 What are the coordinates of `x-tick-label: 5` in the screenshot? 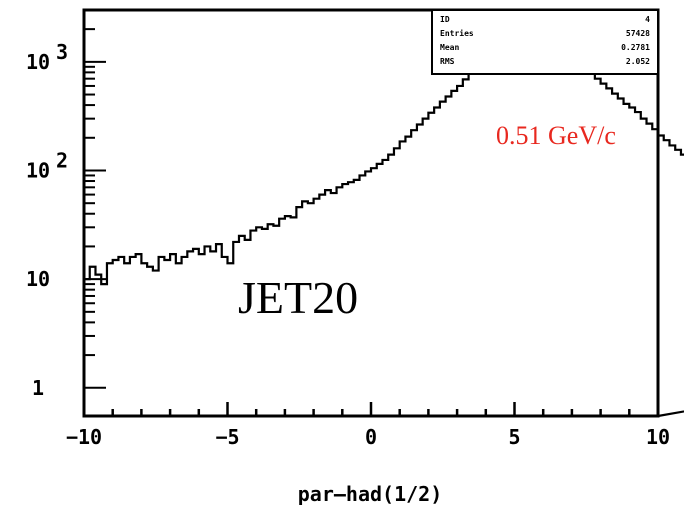 It's located at (514, 437).